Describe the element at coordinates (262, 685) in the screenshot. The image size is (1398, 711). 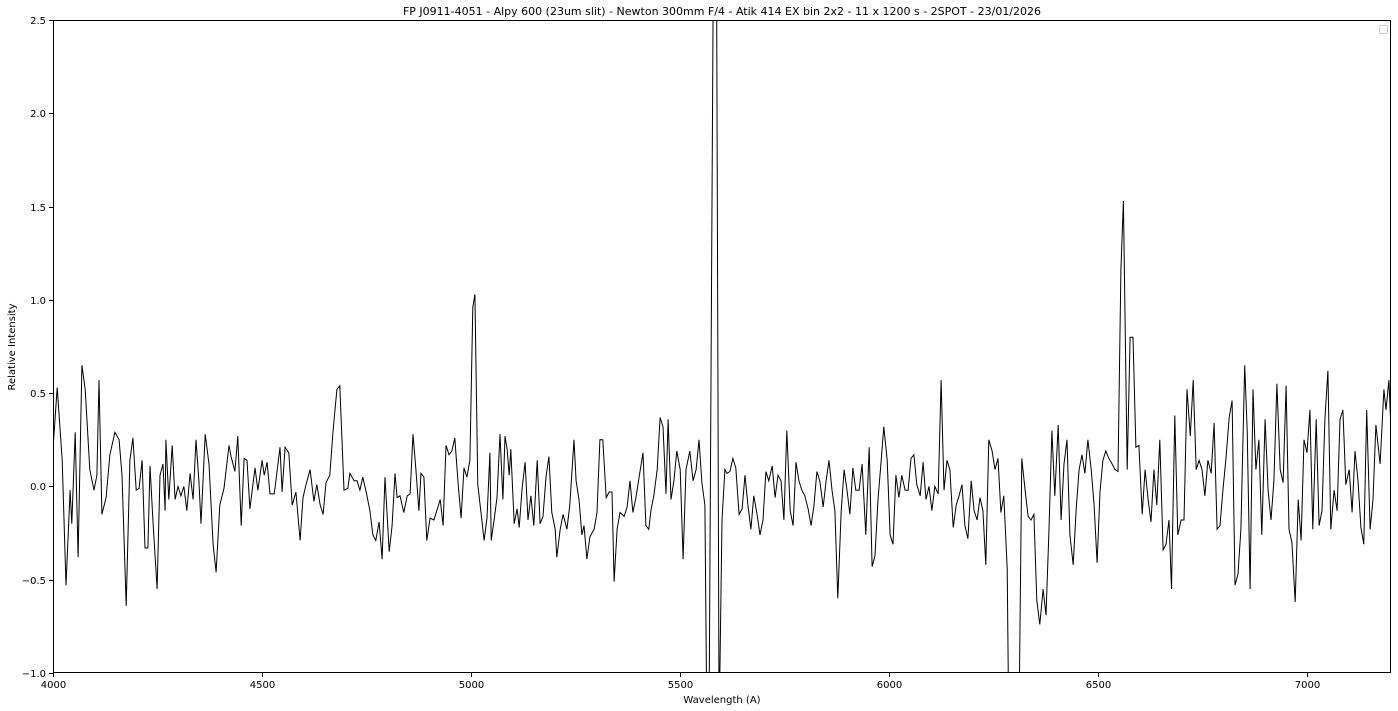
I see `x-tick-label: 4500` at that location.